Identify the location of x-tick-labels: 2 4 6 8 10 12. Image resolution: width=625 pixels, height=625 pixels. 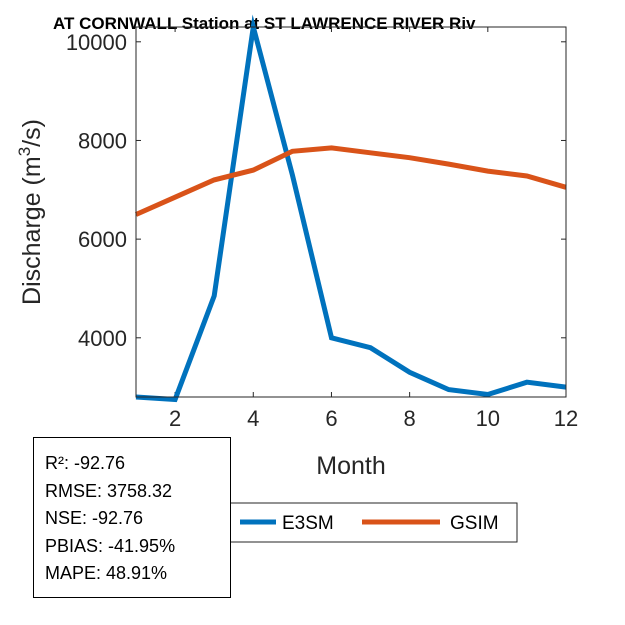
(373, 418).